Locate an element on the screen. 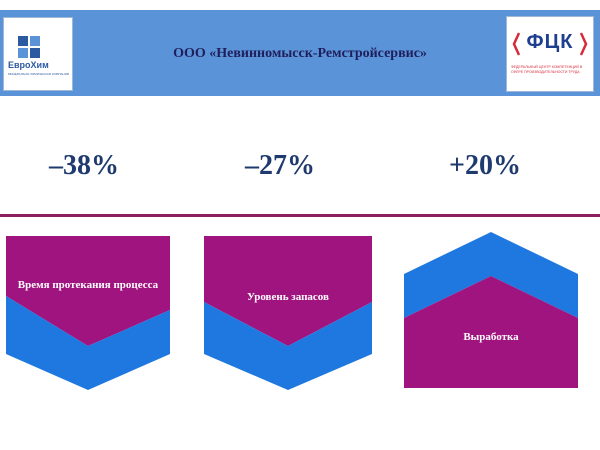 The image size is (600, 450). output-label: Выработка is located at coordinates (491, 337).